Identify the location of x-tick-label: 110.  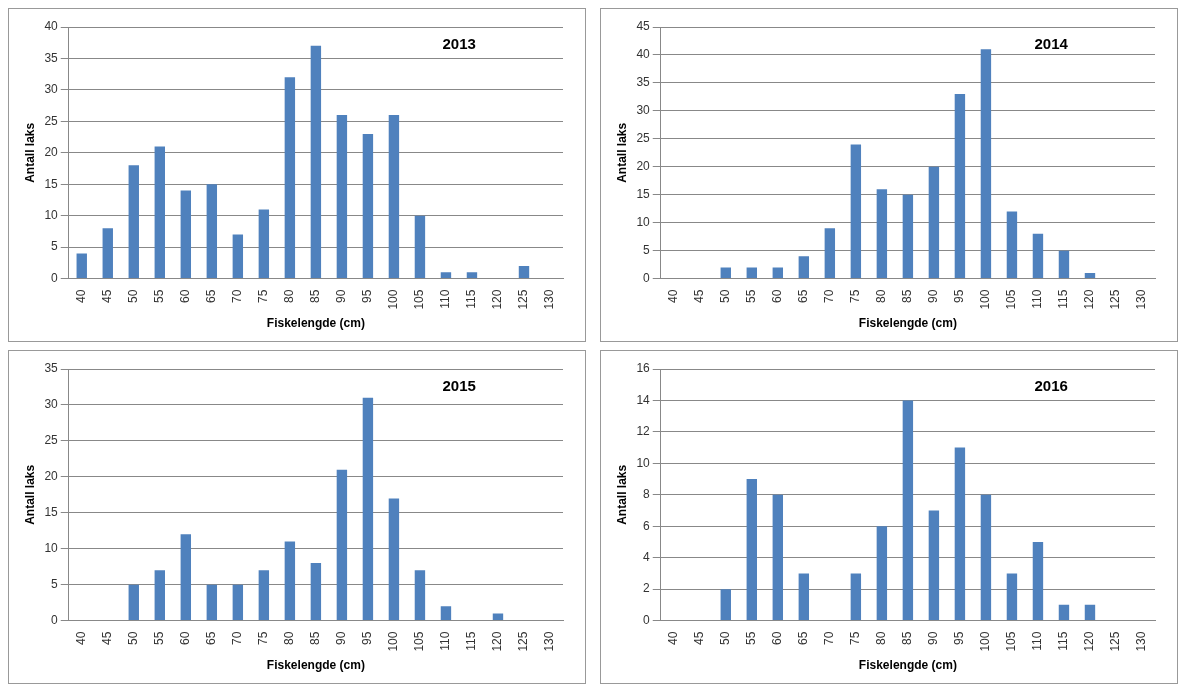
(1037, 299).